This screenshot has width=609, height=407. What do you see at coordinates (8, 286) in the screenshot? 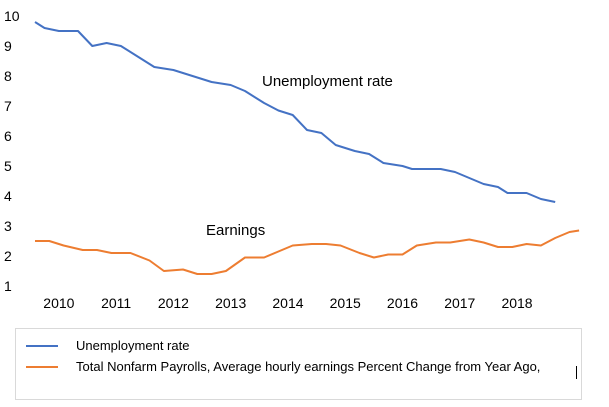
I see `y-tick-label: 1` at bounding box center [8, 286].